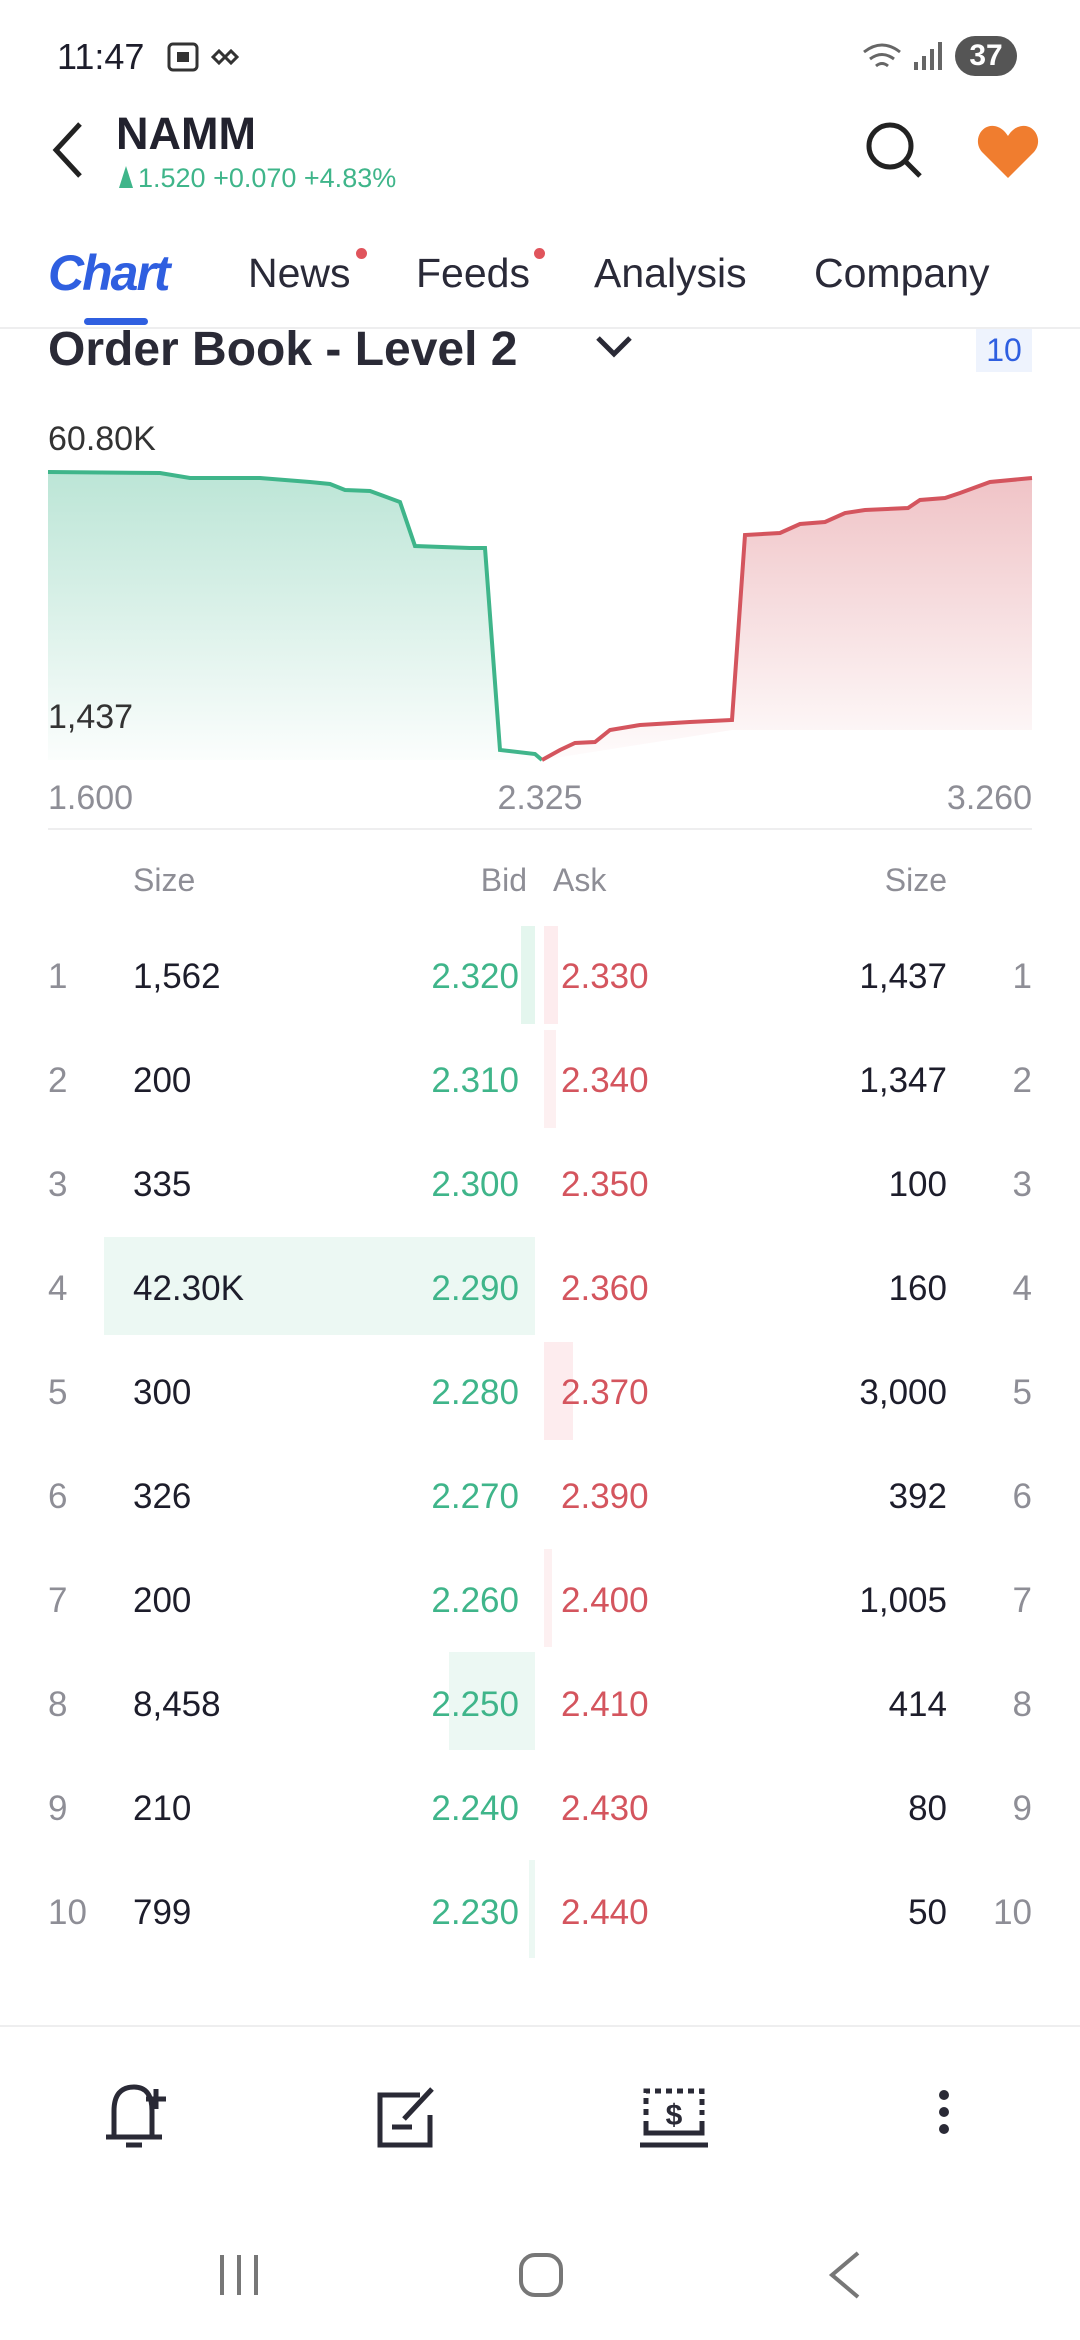 The width and height of the screenshot is (1080, 2340). I want to click on tab-analysis: Analysis, so click(670, 273).